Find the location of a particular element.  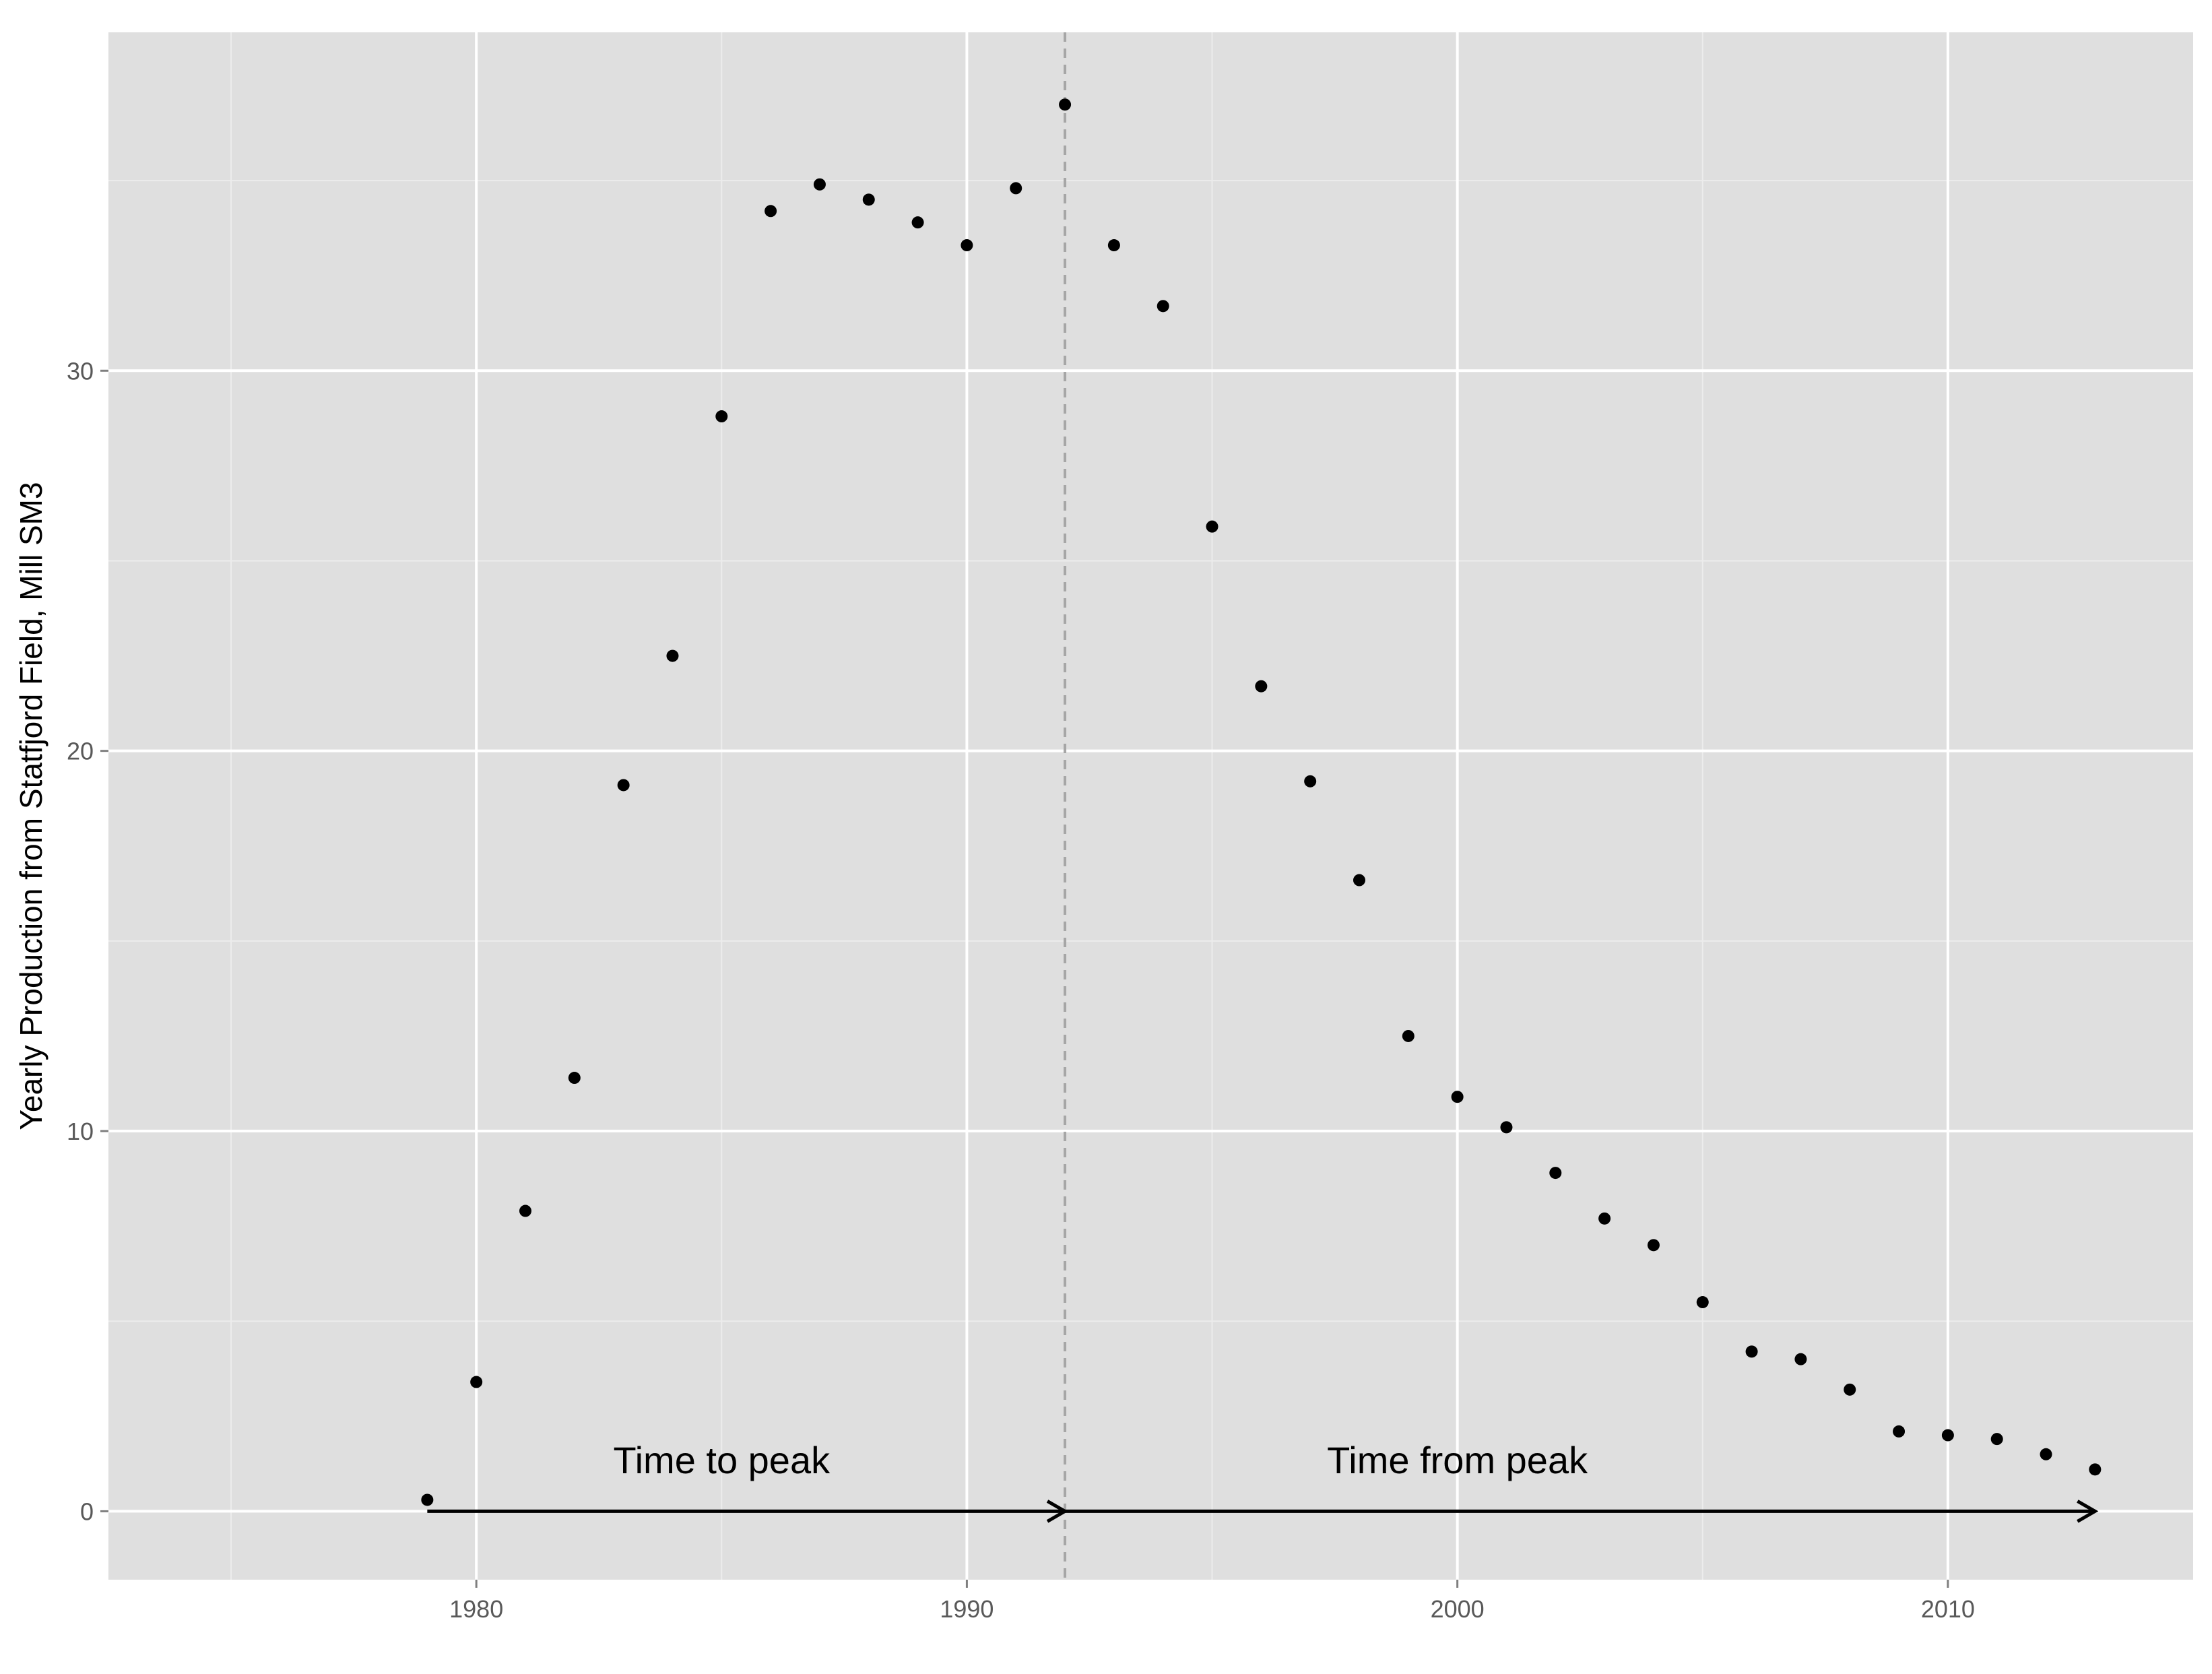

arrows is located at coordinates (1263, 1512).